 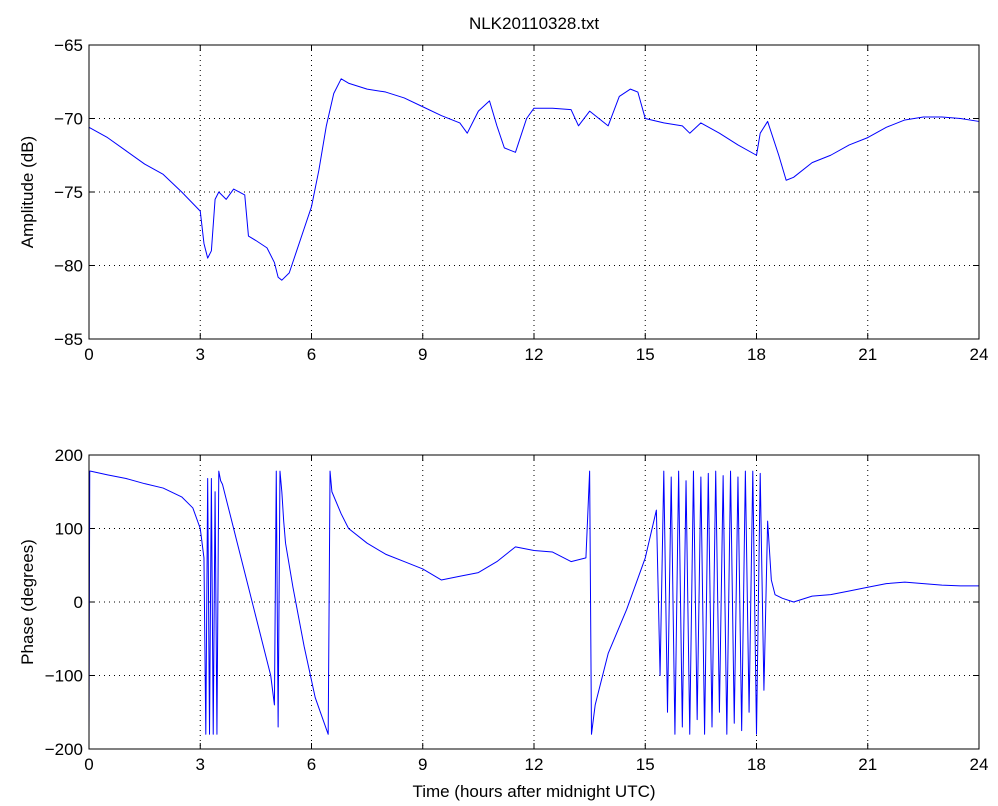 What do you see at coordinates (68, 119) in the screenshot?
I see `amplitude-y-tick-label: −70` at bounding box center [68, 119].